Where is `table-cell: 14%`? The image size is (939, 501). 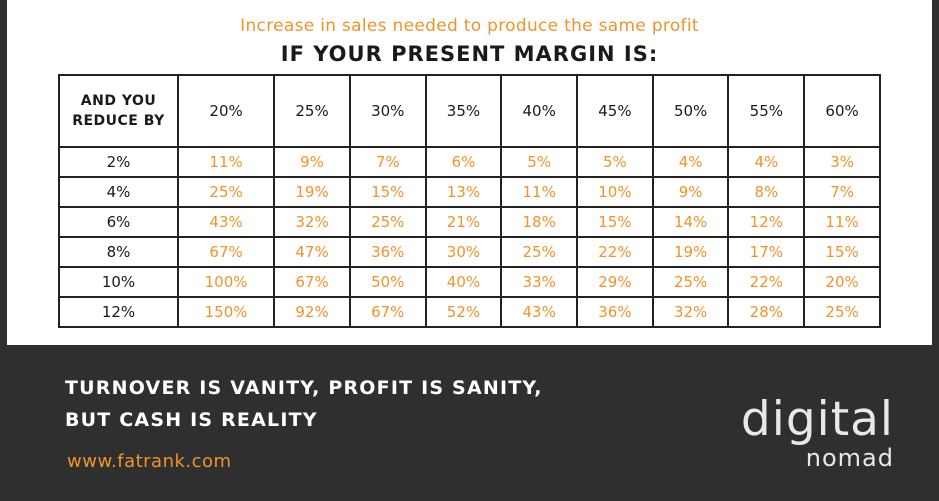
table-cell: 14% is located at coordinates (690, 222).